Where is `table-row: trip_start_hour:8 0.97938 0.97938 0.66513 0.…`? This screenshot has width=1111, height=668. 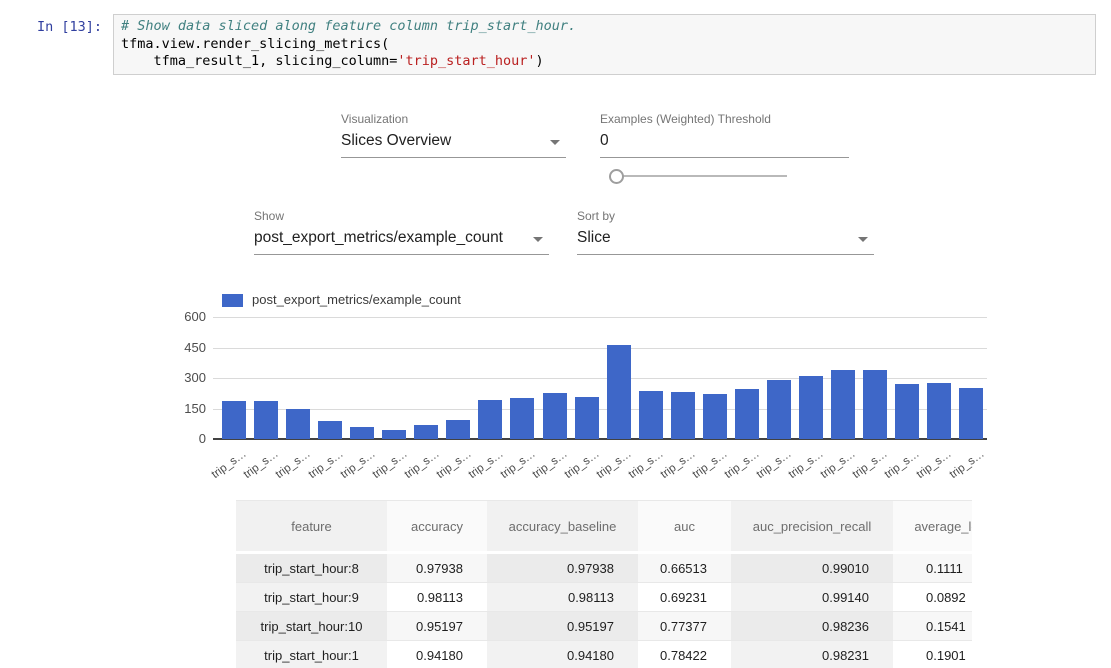 table-row: trip_start_hour:8 0.97938 0.97938 0.66513 0.… is located at coordinates (604, 567).